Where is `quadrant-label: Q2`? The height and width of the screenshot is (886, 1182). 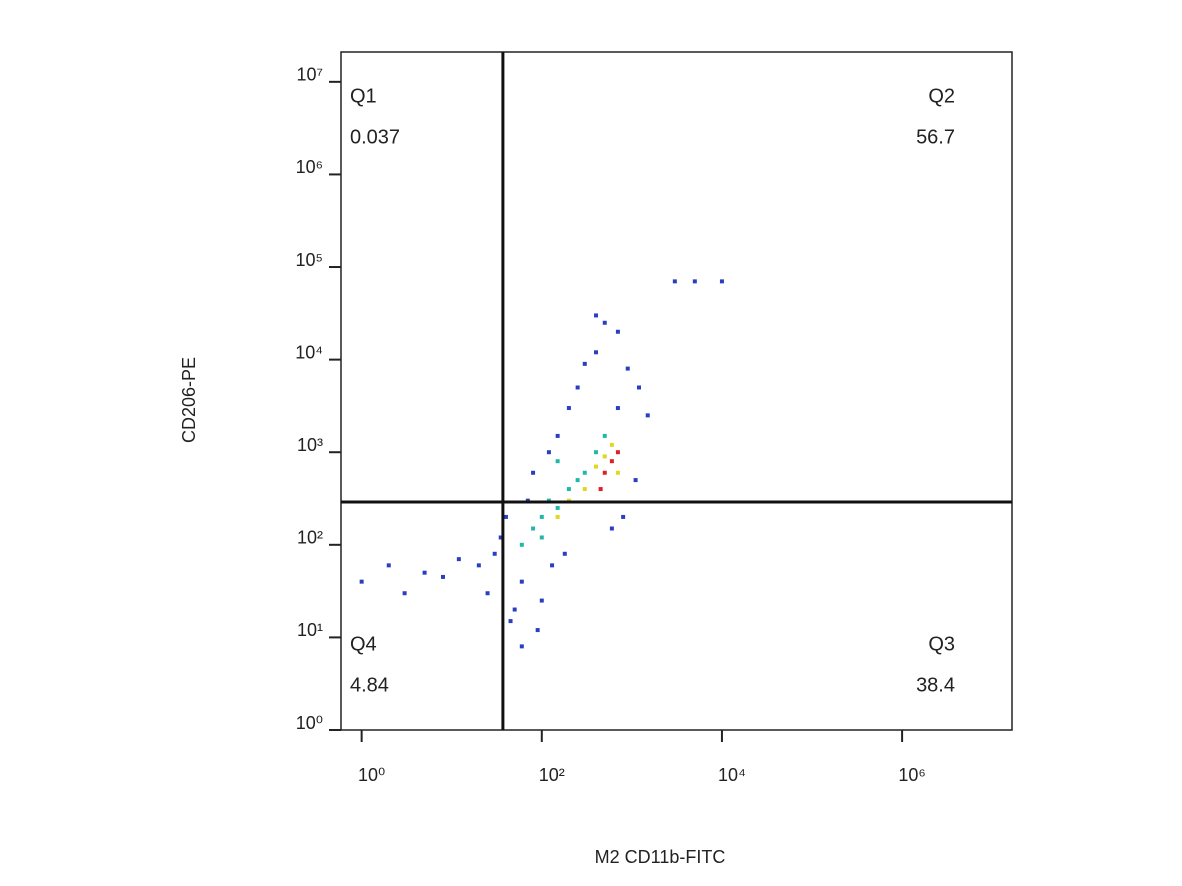 quadrant-label: Q2 is located at coordinates (941, 96).